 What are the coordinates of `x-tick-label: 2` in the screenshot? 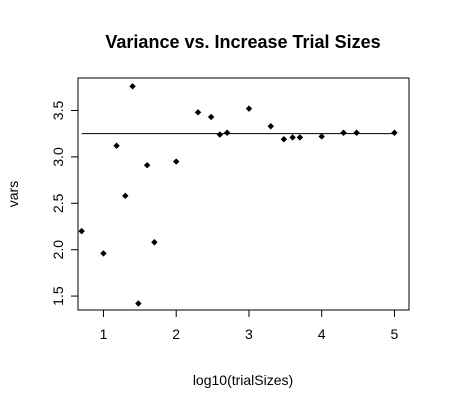 It's located at (176, 334).